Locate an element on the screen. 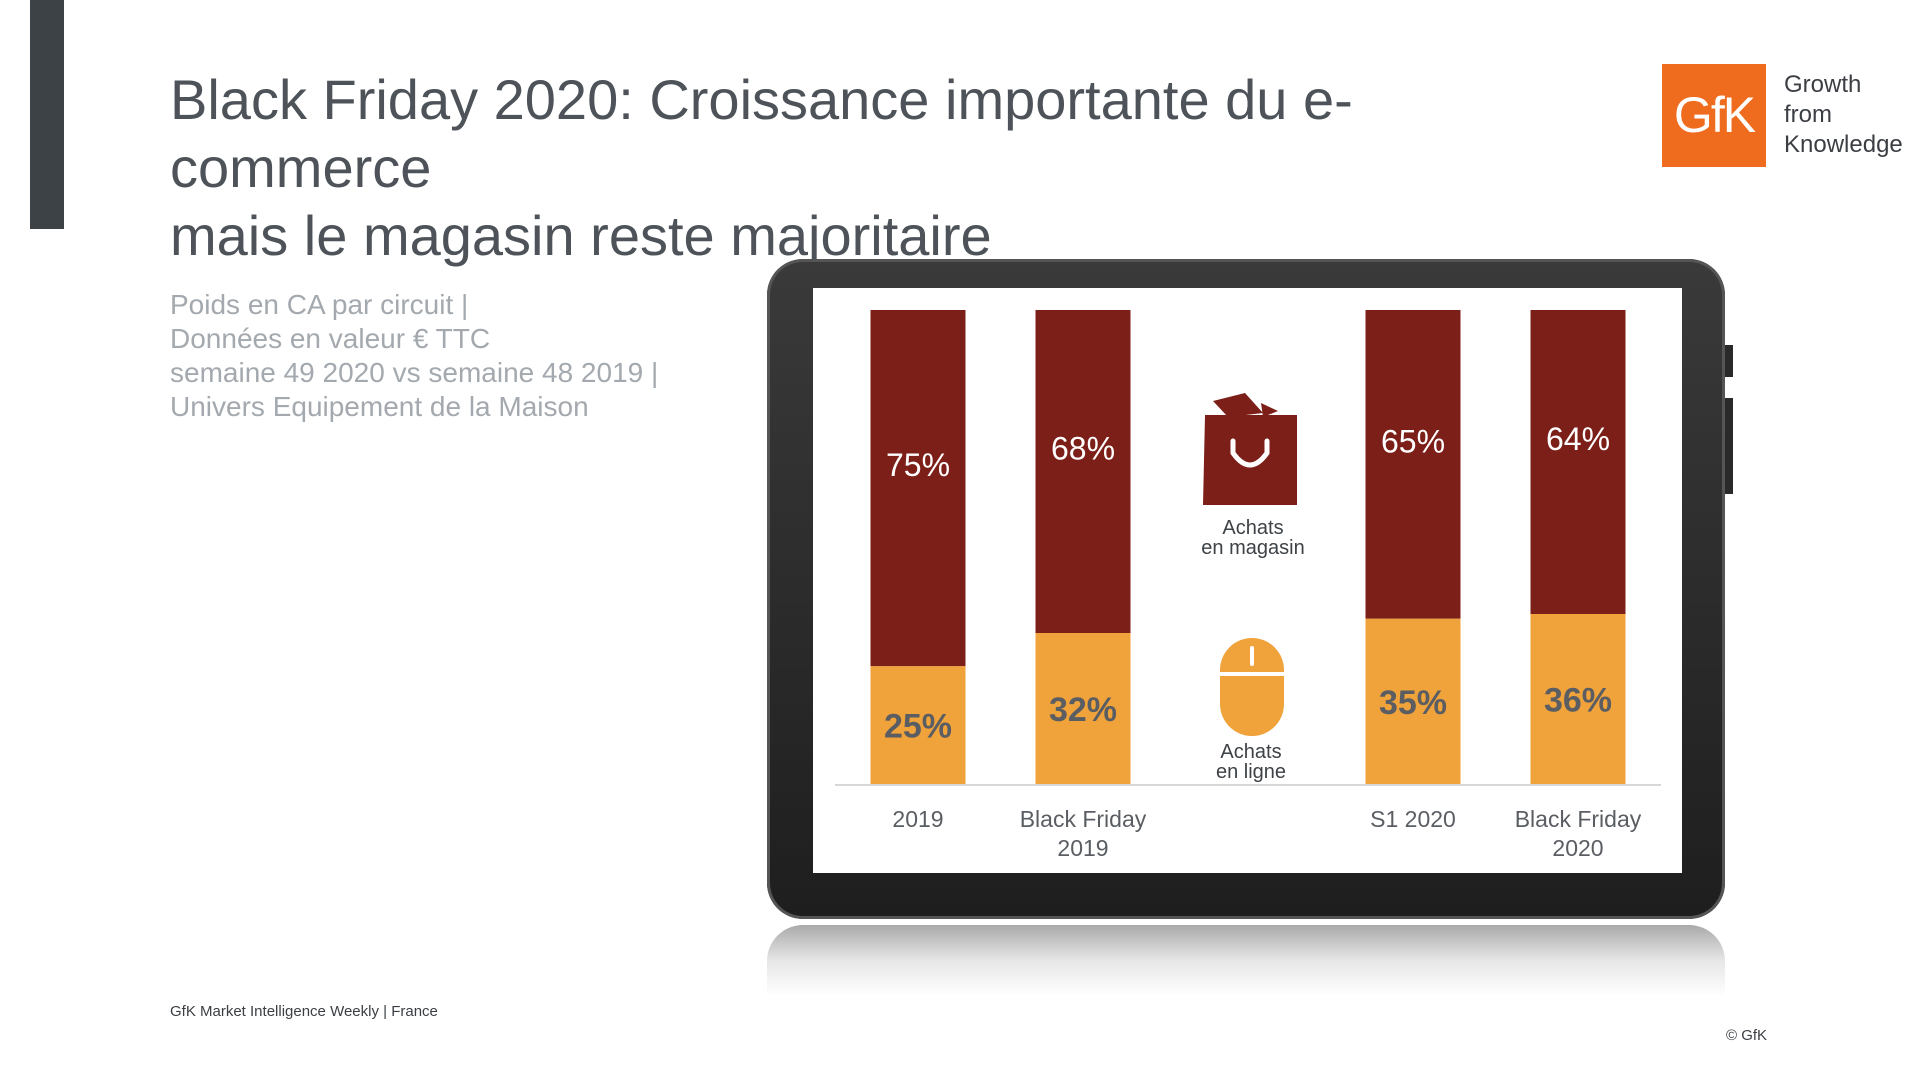 This screenshot has height=1076, width=1916. bar-online-label: 25% is located at coordinates (918, 727).